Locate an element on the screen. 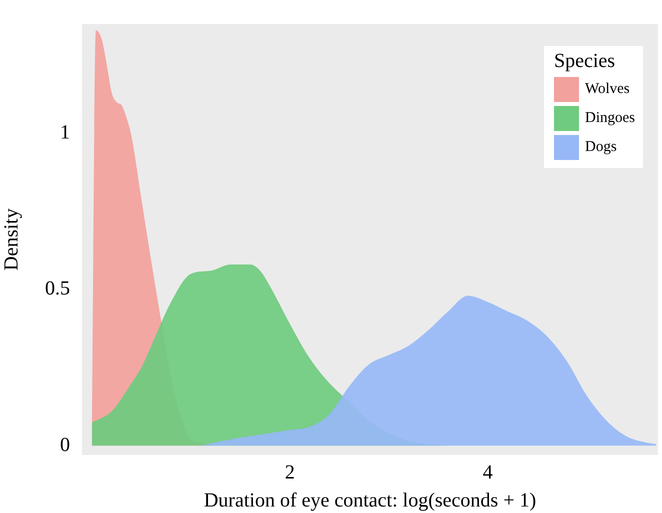 This screenshot has width=662, height=513. y-tick-label: 0.5 is located at coordinates (57, 289).